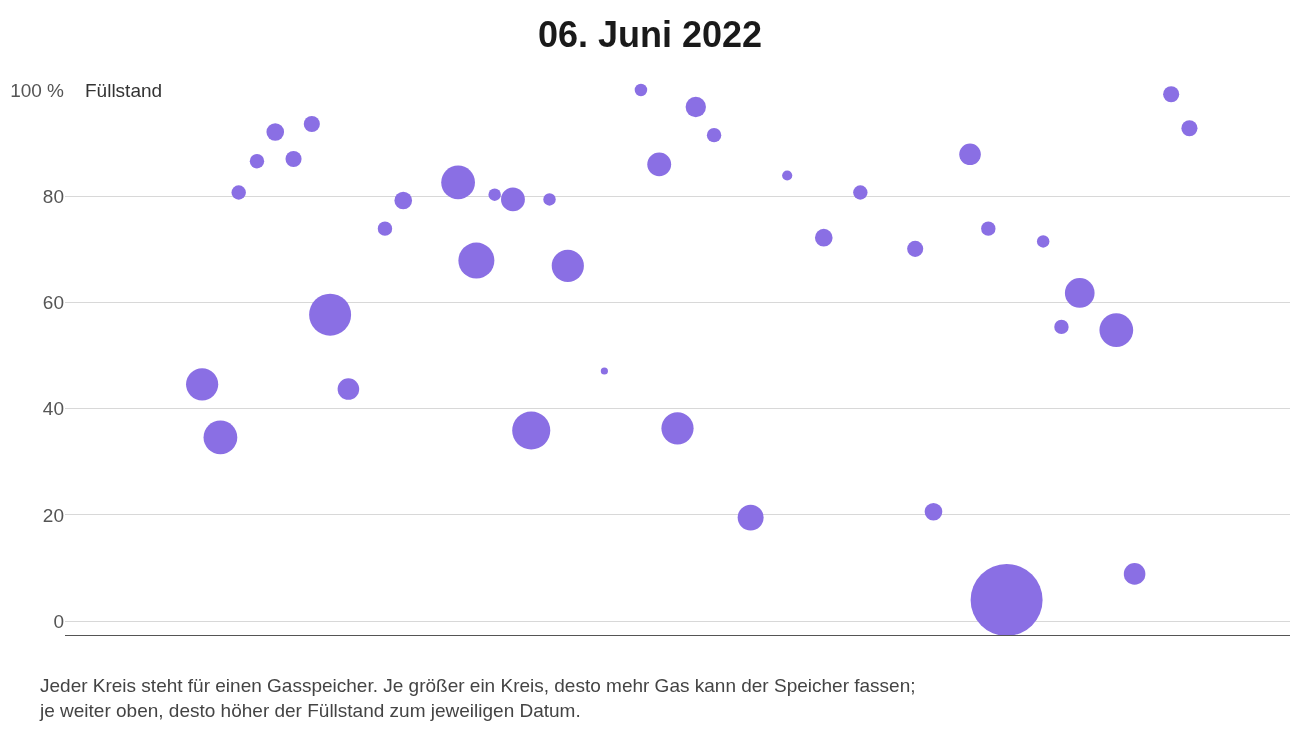 The height and width of the screenshot is (731, 1300). Describe the element at coordinates (53, 409) in the screenshot. I see `y-tick-label: 40` at that location.